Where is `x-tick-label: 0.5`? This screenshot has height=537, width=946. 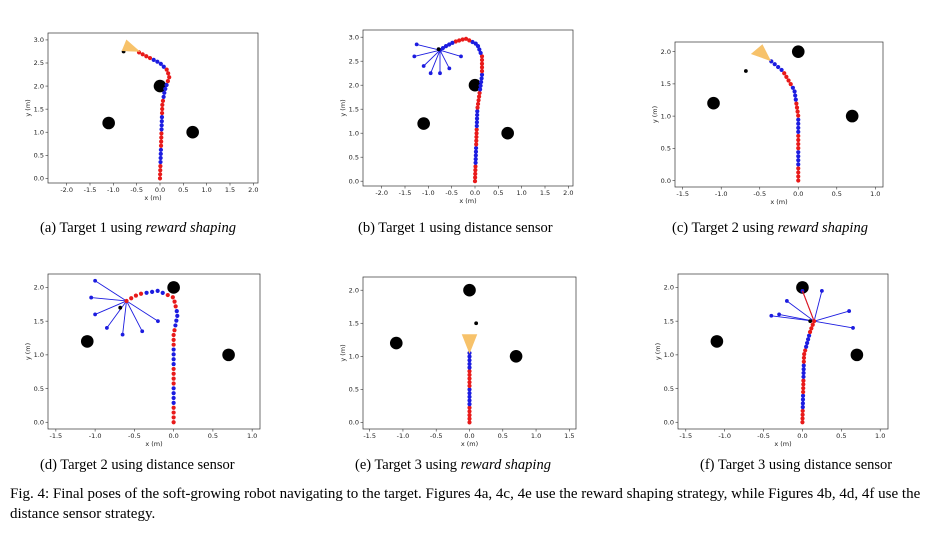
x-tick-label: 0.5 is located at coordinates (837, 194).